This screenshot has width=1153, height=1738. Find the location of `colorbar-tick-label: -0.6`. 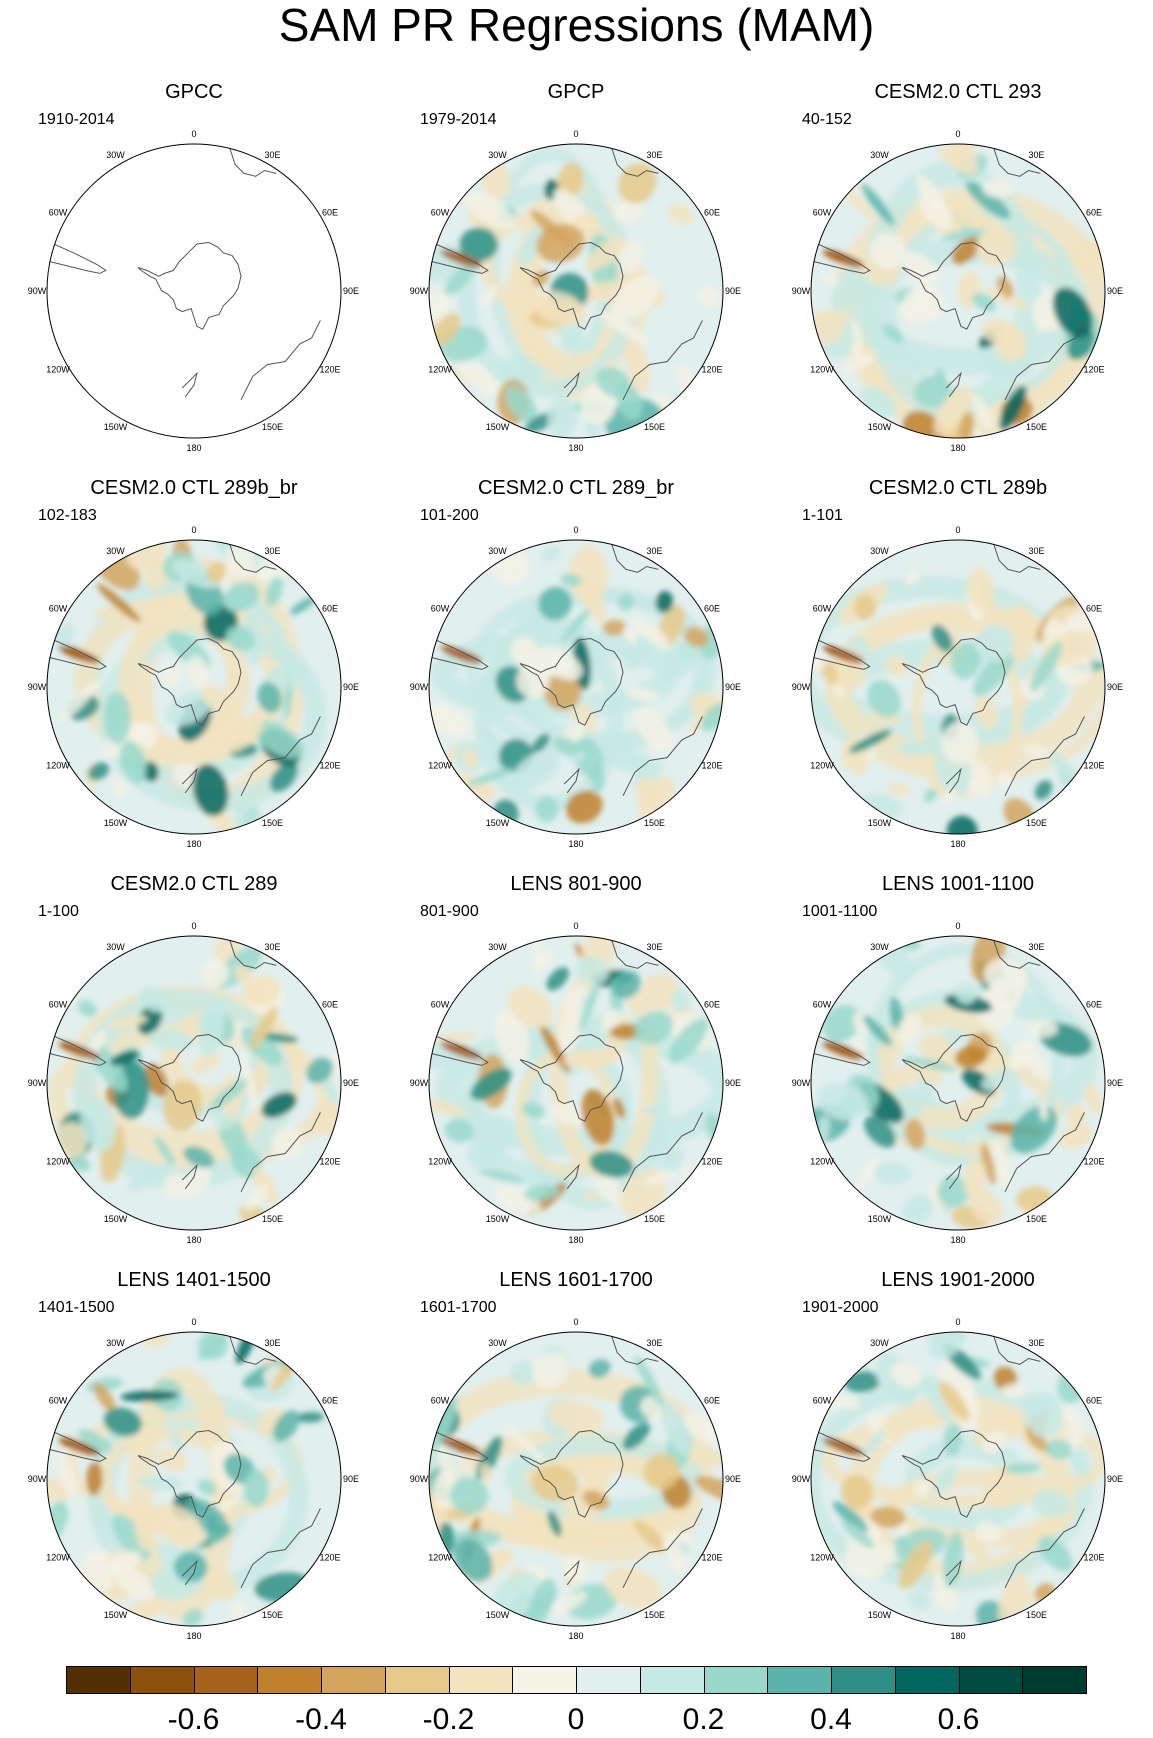

colorbar-tick-label: -0.6 is located at coordinates (193, 1719).